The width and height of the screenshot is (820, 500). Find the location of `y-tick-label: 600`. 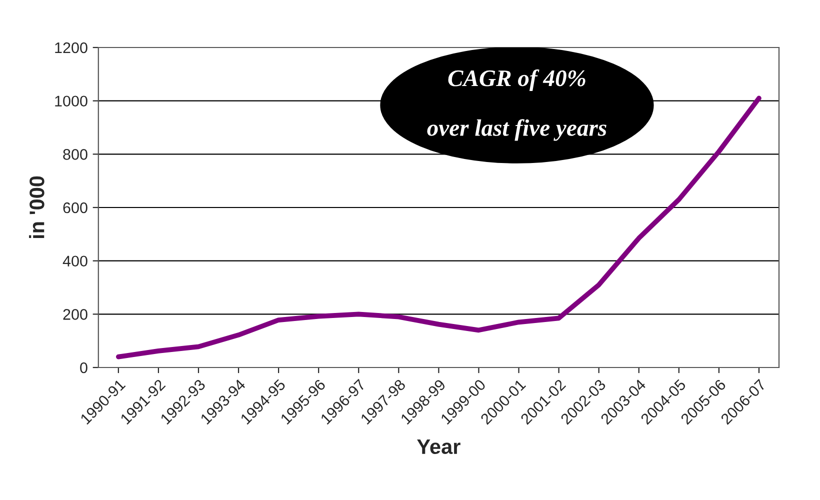

y-tick-label: 600 is located at coordinates (75, 208).